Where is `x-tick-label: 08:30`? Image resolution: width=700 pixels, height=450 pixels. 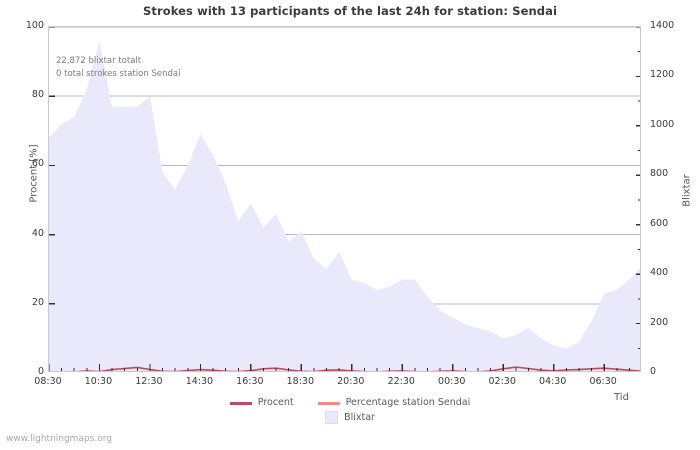
x-tick-label: 08:30 is located at coordinates (48, 381).